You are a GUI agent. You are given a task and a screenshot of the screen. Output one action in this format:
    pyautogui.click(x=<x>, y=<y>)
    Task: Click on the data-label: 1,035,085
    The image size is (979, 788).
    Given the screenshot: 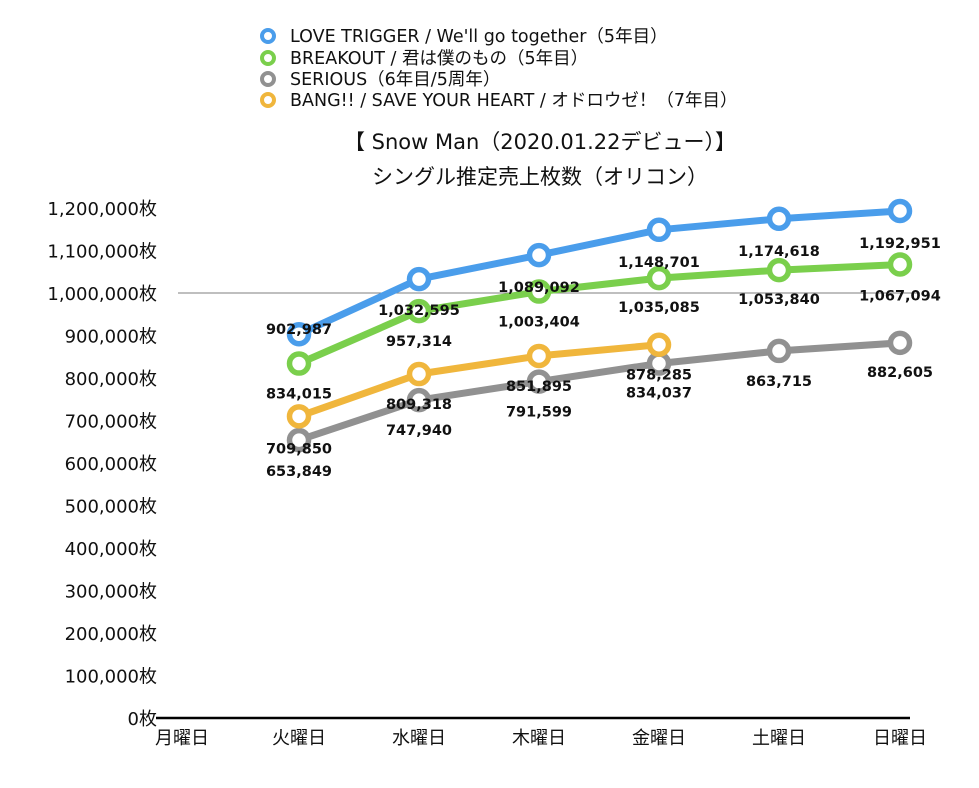 What is the action you would take?
    pyautogui.click(x=659, y=308)
    